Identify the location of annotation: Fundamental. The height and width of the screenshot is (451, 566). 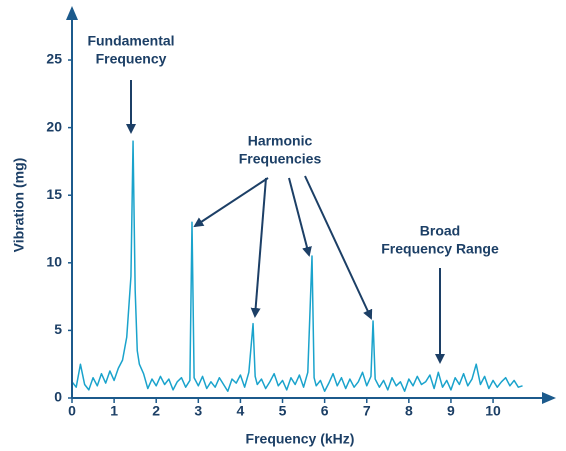
(130, 41).